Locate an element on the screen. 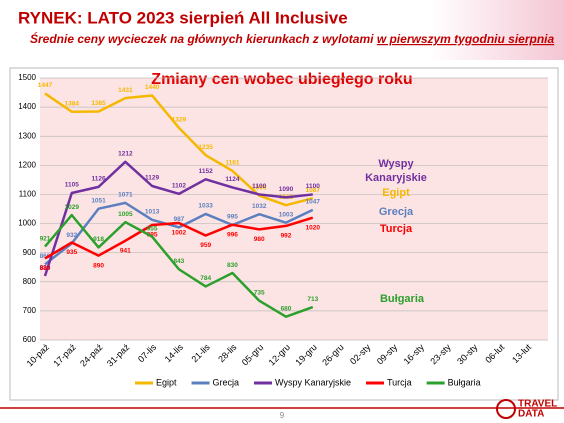 This screenshot has height=423, width=564. data-label: 880 is located at coordinates (45, 268).